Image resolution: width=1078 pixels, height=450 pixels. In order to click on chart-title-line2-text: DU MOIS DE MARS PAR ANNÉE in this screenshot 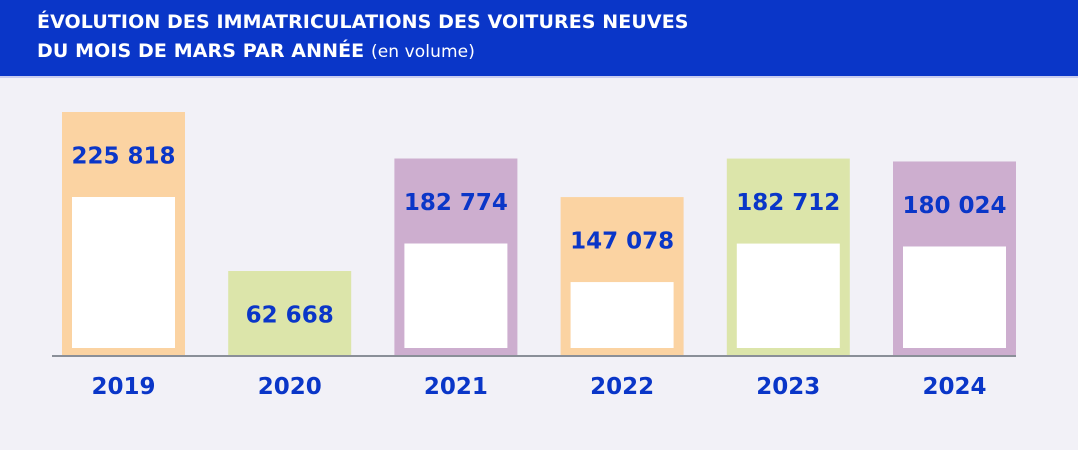, I will do `click(201, 51)`.